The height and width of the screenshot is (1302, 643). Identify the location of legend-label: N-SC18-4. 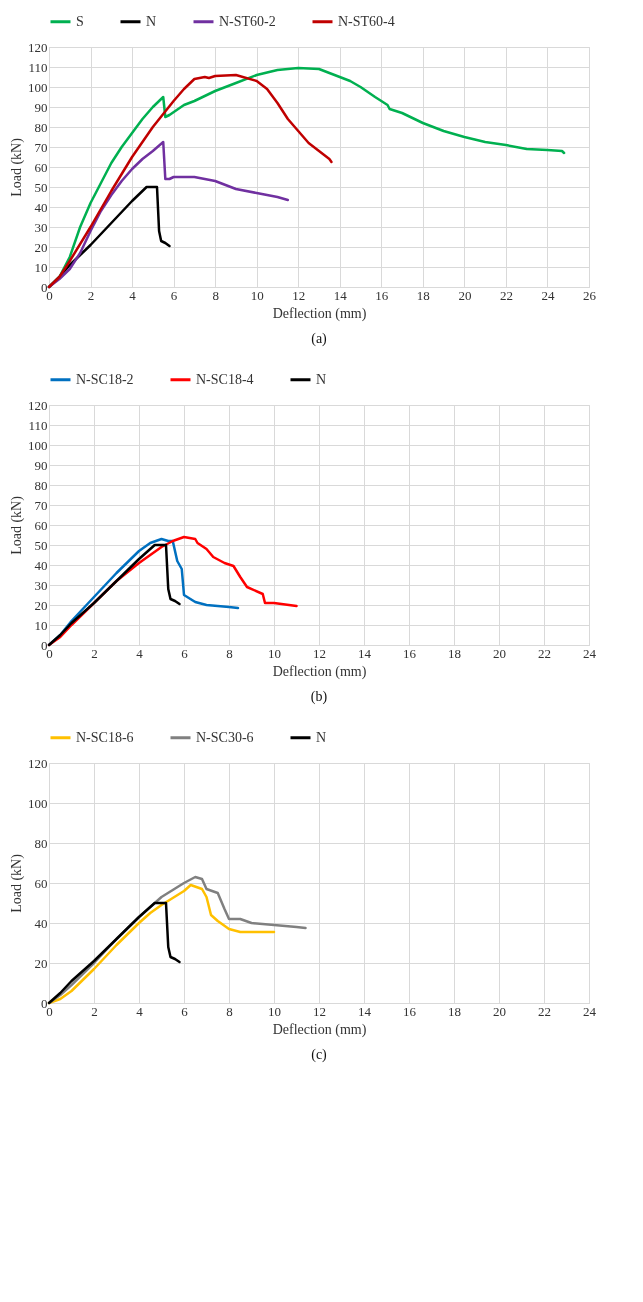
(225, 379).